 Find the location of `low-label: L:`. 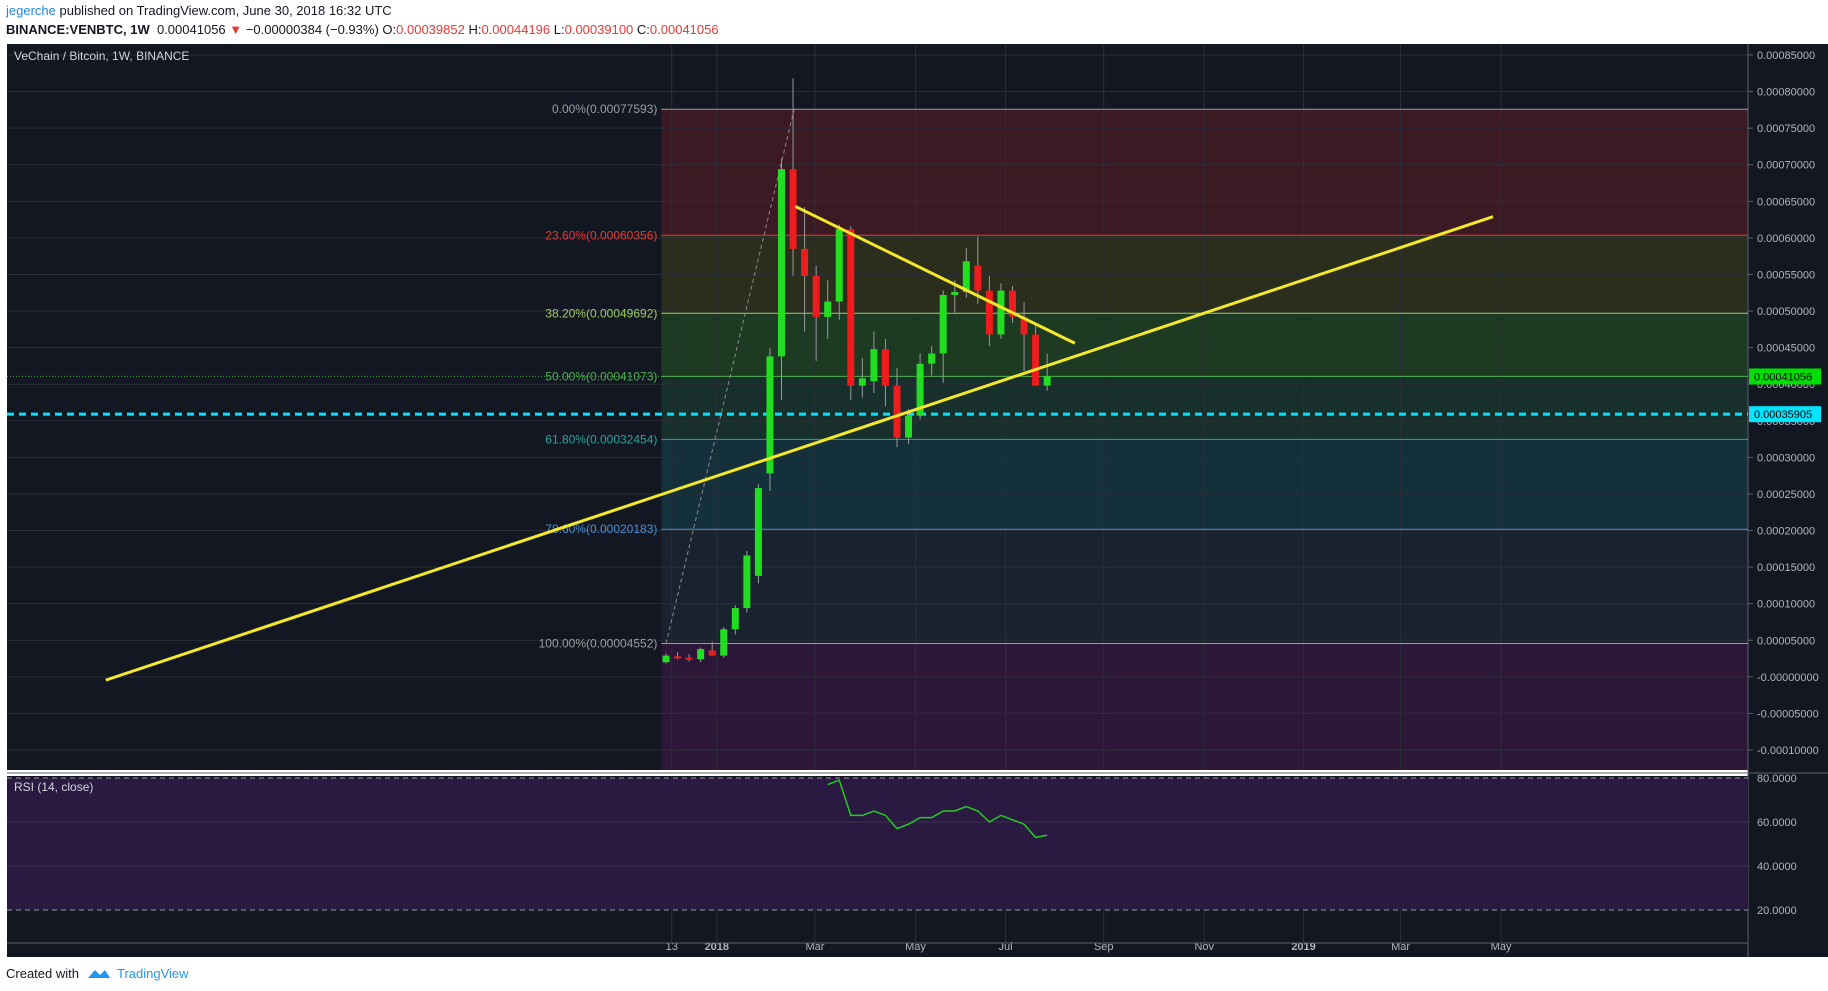

low-label: L: is located at coordinates (559, 29).